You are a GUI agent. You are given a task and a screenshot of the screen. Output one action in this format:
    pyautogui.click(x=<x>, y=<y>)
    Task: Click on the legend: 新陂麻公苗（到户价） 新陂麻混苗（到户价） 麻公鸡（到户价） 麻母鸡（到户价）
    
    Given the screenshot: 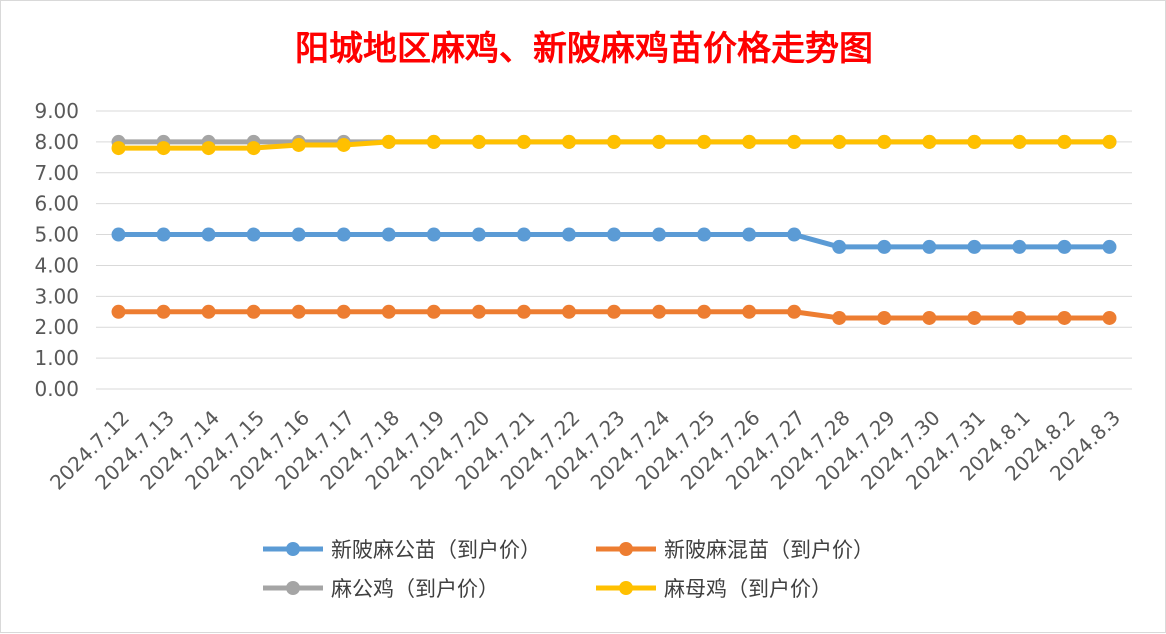 What is the action you would take?
    pyautogui.click(x=568, y=569)
    